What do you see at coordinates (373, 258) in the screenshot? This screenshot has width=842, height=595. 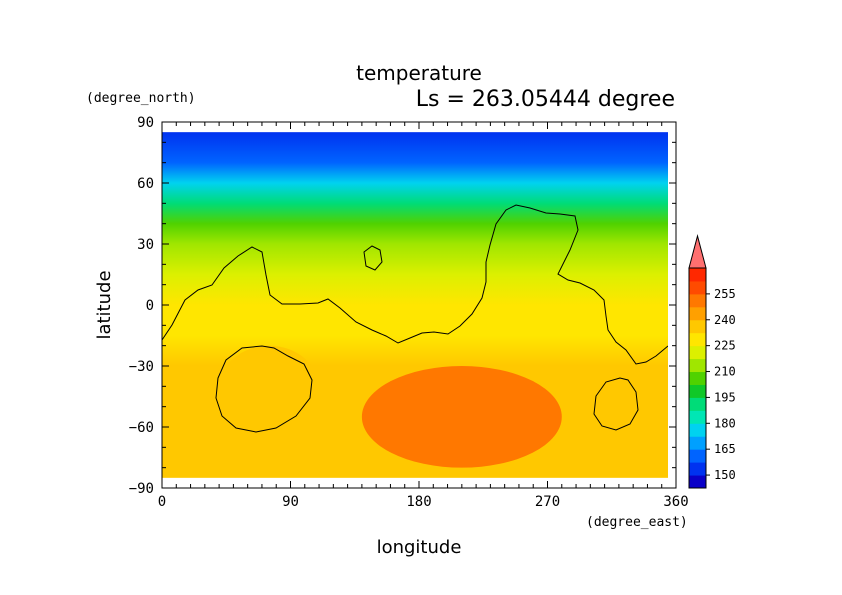 I see `contour-loop-north` at bounding box center [373, 258].